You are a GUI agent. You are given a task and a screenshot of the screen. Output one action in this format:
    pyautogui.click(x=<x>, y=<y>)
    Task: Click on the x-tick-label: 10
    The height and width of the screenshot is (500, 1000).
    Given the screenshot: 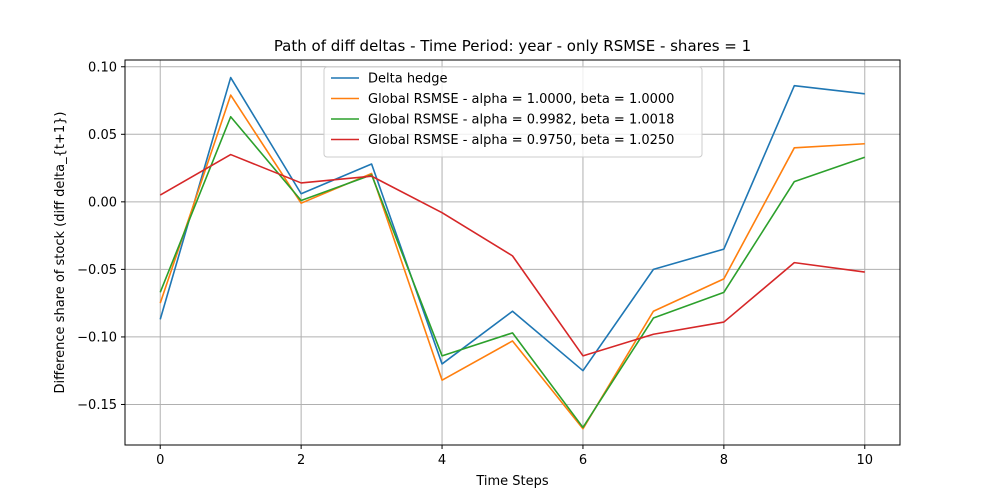 What is the action you would take?
    pyautogui.click(x=864, y=460)
    